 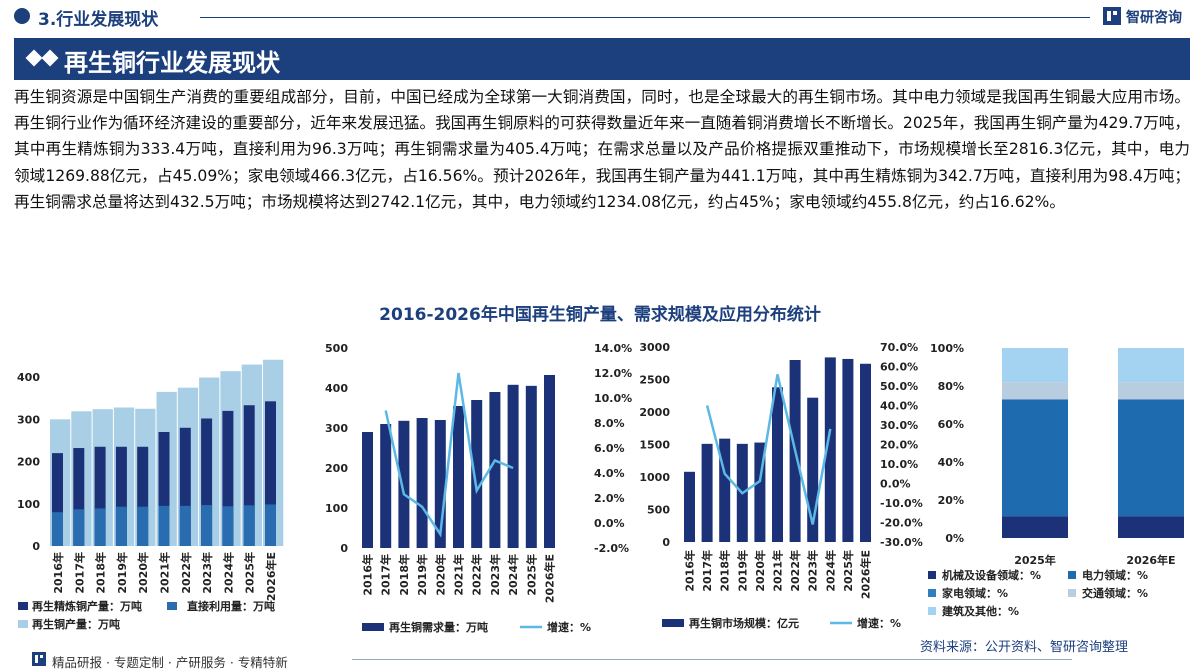 I want to click on y-tick-label: 400, so click(x=28, y=377).